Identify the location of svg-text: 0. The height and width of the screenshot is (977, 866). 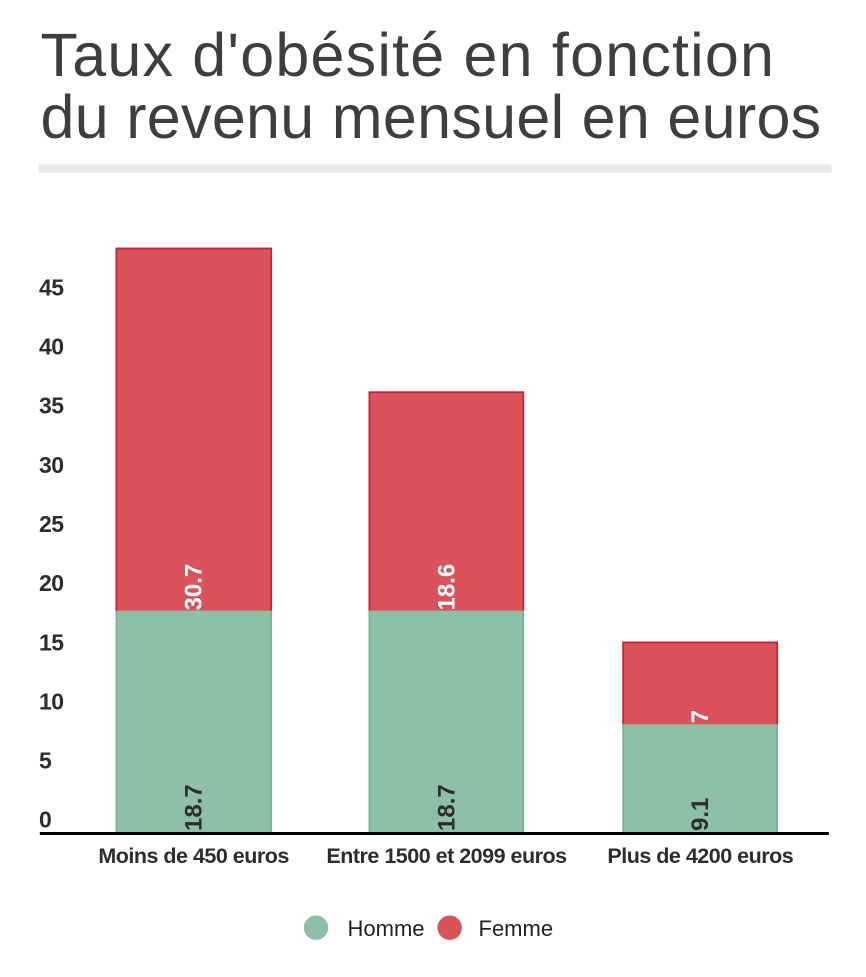
(45, 820).